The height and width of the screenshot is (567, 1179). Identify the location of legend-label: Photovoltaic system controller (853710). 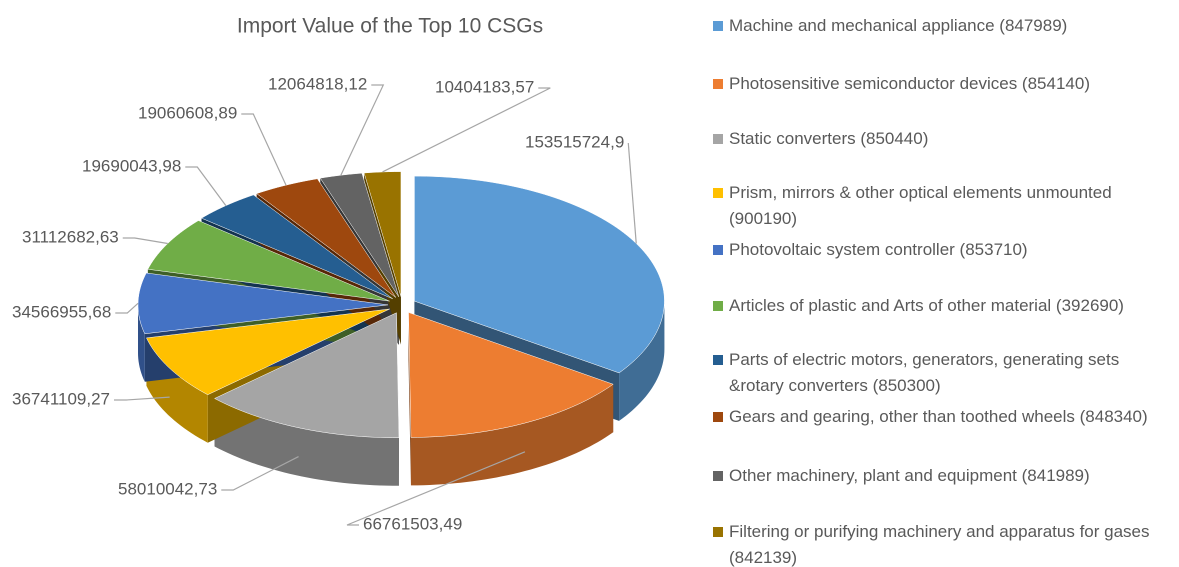
(878, 249).